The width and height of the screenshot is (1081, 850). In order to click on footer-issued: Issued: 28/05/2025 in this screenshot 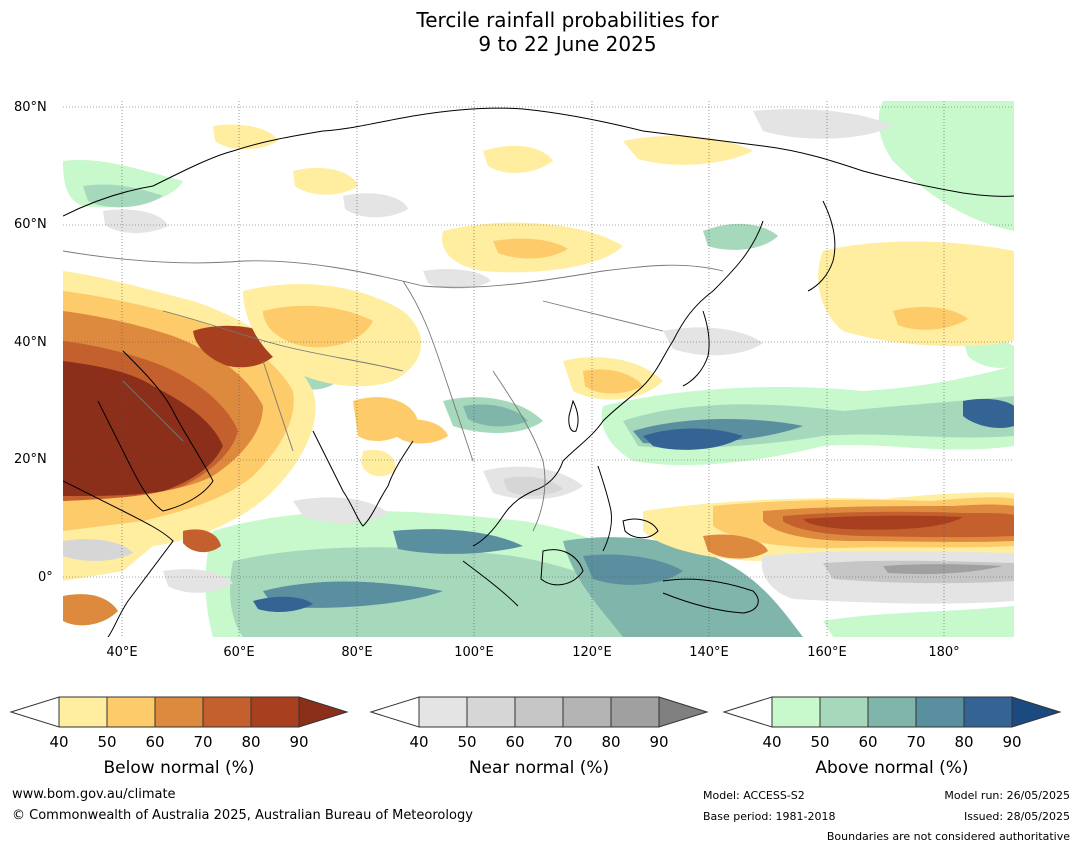, I will do `click(1016, 816)`.